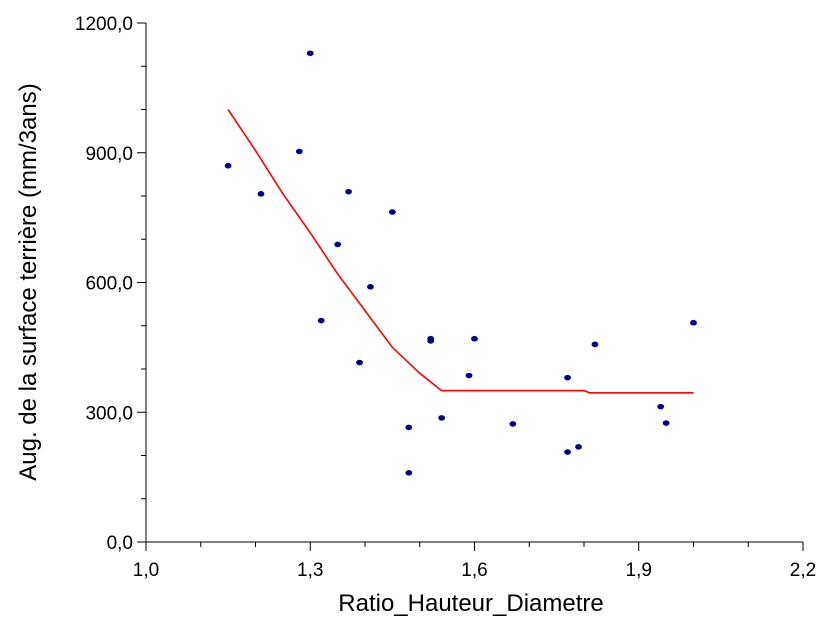 The height and width of the screenshot is (619, 822). I want to click on y-tick-label: 300,0, so click(109, 413).